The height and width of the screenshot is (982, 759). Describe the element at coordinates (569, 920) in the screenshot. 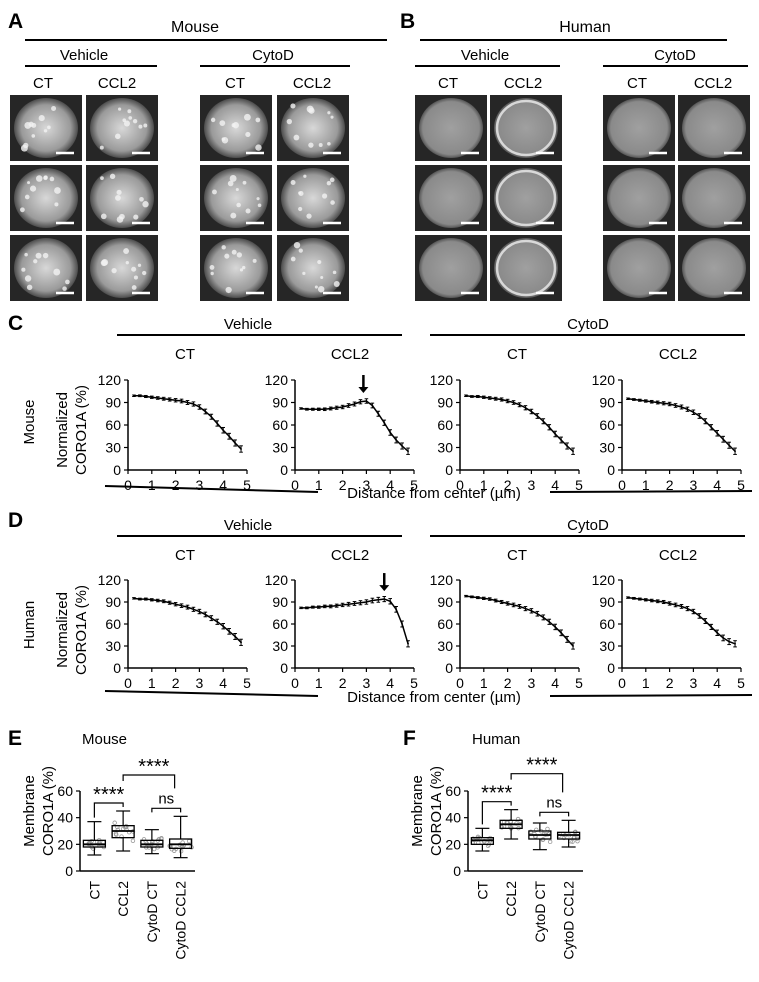

I see `category-label: CytoD CCL2` at that location.